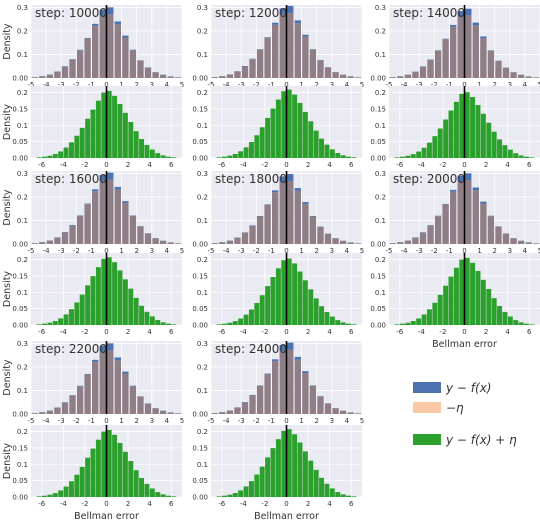 The height and width of the screenshot is (520, 540). I want to click on y-tick-label: 0.15, so click(200, 448).